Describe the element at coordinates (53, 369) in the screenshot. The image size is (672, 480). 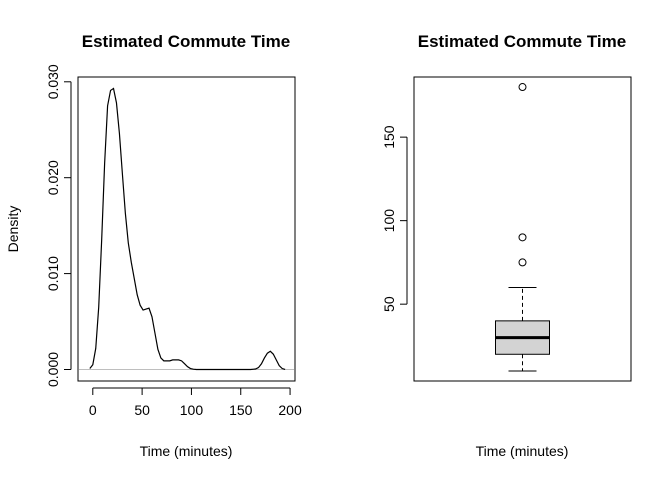
I see `density-y-tick-label: 0.000` at that location.